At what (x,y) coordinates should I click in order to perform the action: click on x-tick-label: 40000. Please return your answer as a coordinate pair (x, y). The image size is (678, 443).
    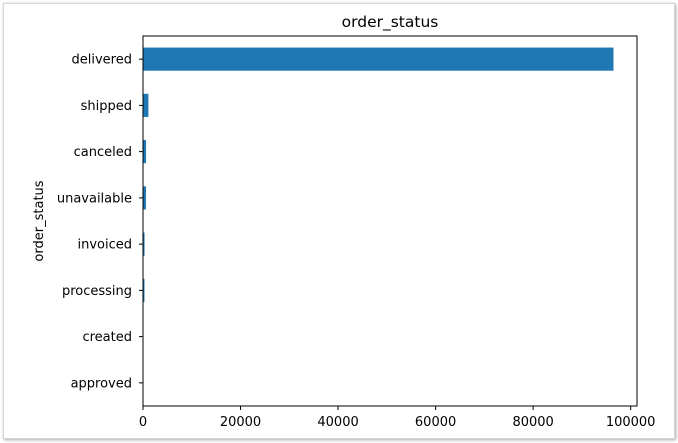
    Looking at the image, I should click on (337, 422).